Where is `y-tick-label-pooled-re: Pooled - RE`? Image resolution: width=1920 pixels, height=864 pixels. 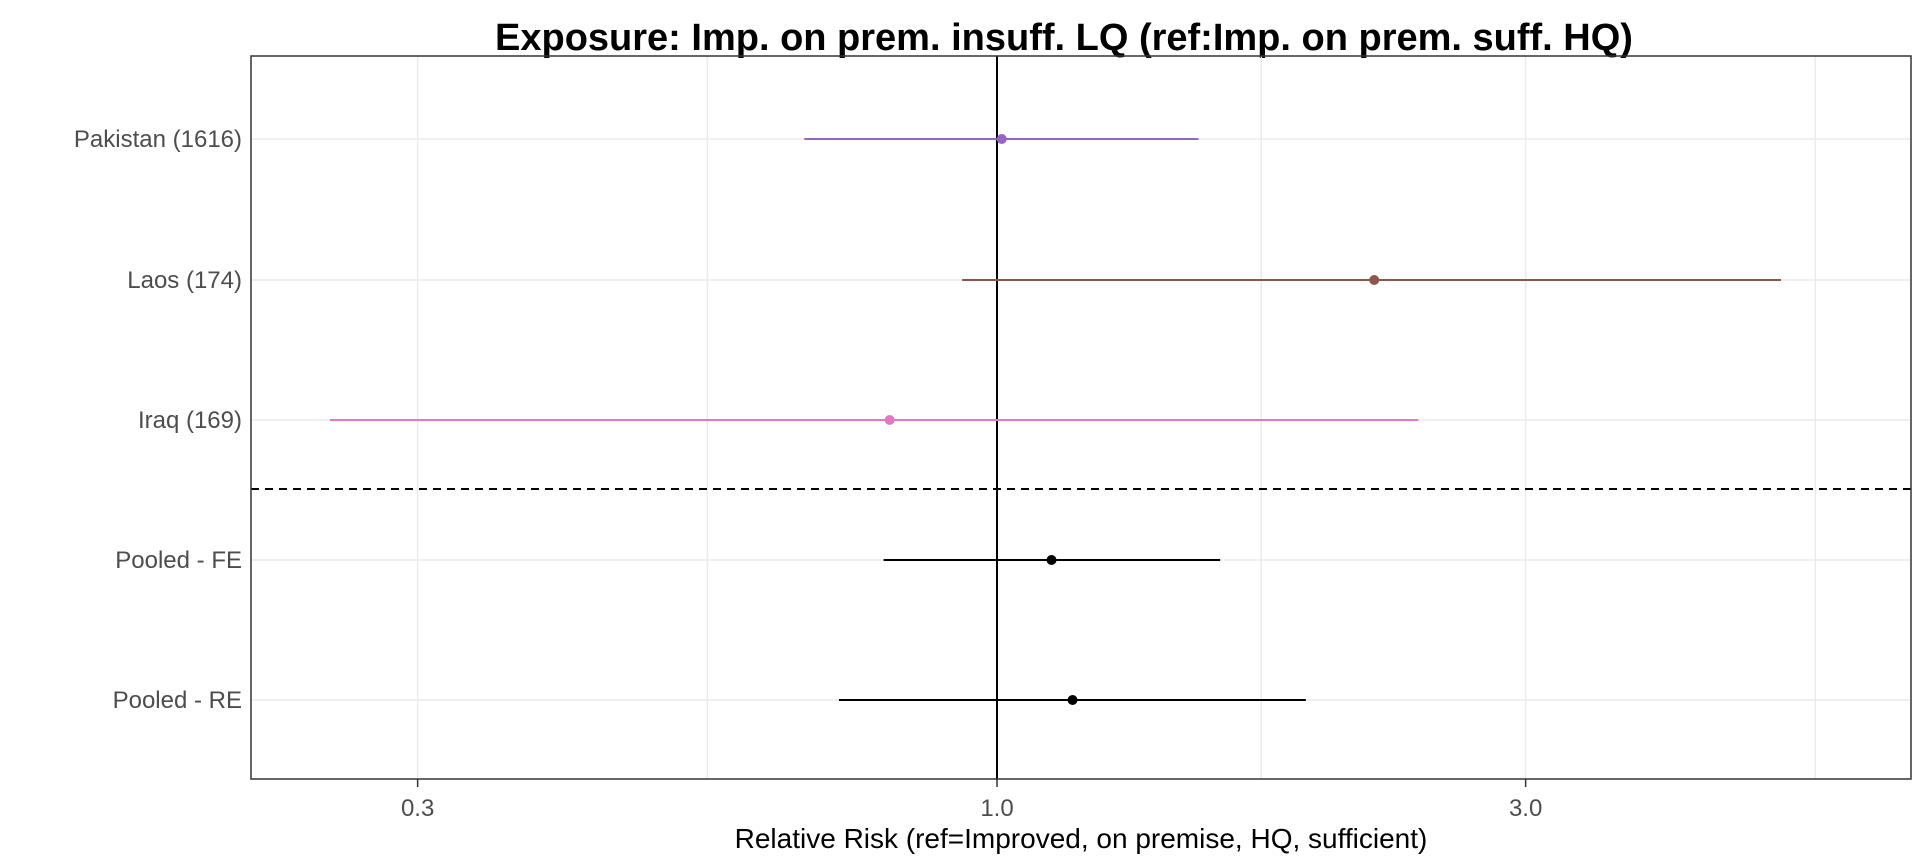 y-tick-label-pooled-re: Pooled - RE is located at coordinates (177, 700).